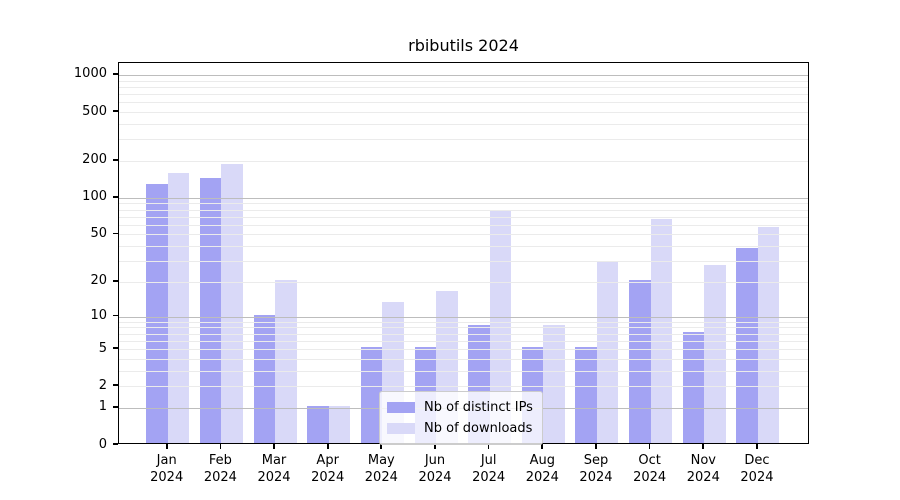 The image size is (900, 500). Describe the element at coordinates (463, 45) in the screenshot. I see `chart-title: rbibutils 2024` at that location.